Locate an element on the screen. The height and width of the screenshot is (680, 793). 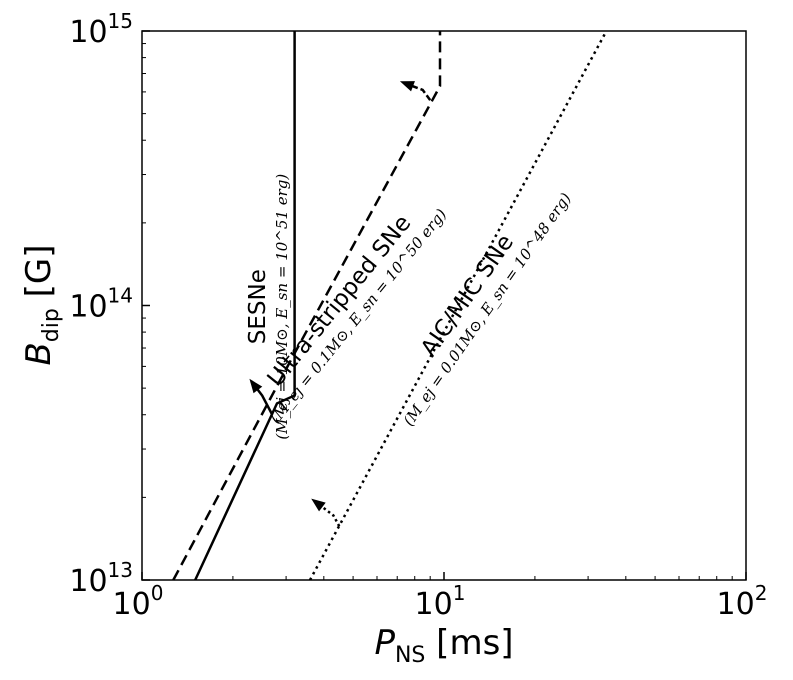
arrow-aic-mic-sne is located at coordinates (326, 512).